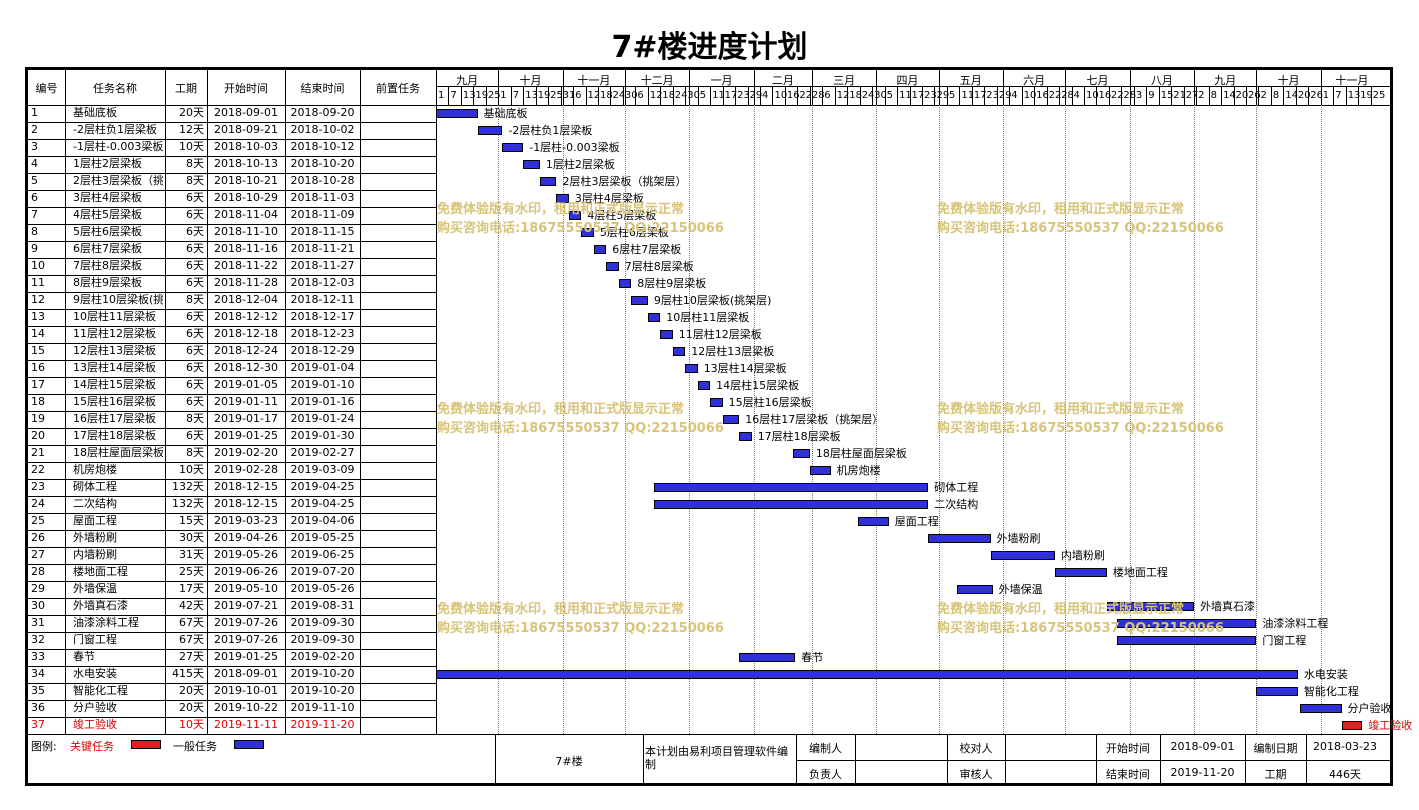  Describe the element at coordinates (843, 95) in the screenshot. I see `day-tick-label: 12` at that location.